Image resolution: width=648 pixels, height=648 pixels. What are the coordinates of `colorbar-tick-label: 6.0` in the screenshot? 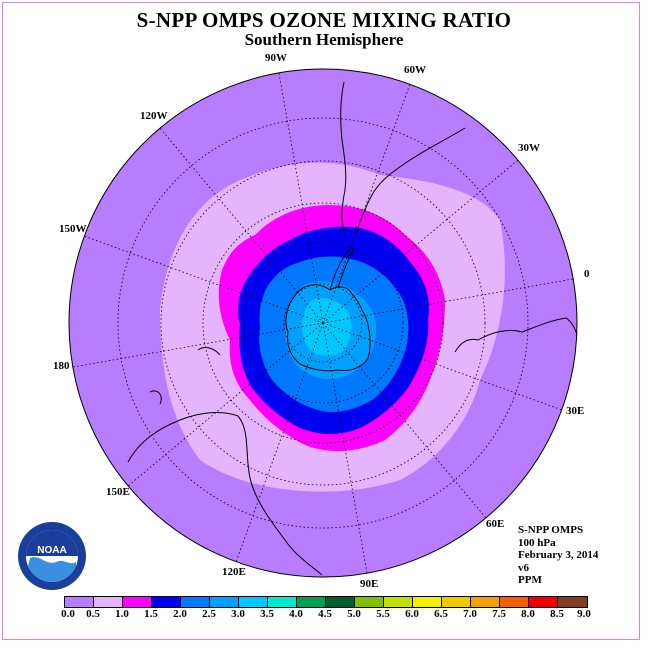 It's located at (412, 614).